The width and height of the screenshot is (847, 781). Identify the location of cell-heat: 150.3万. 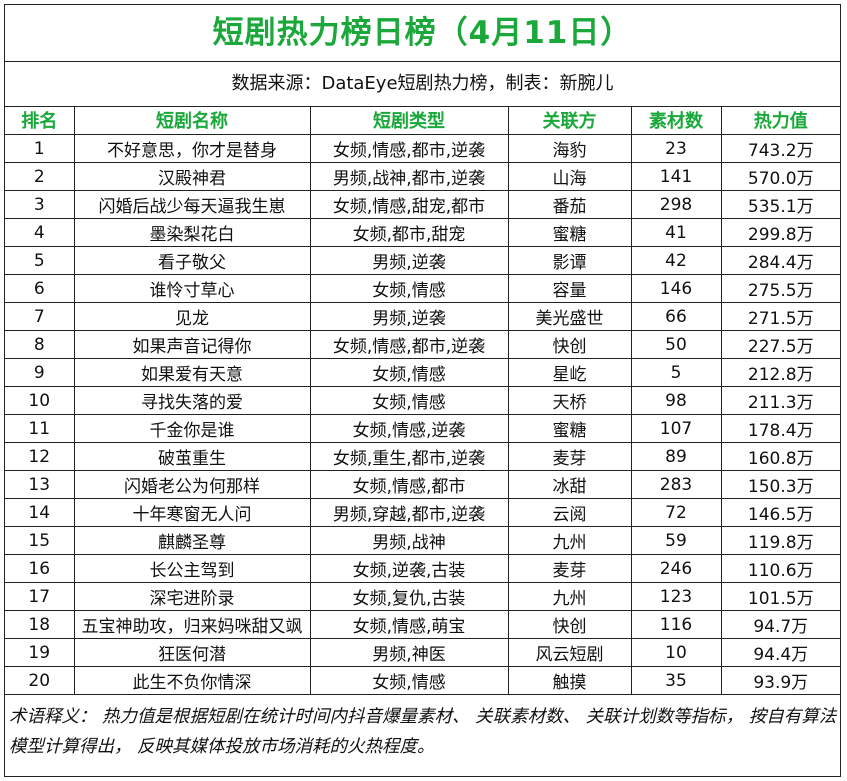
(780, 484).